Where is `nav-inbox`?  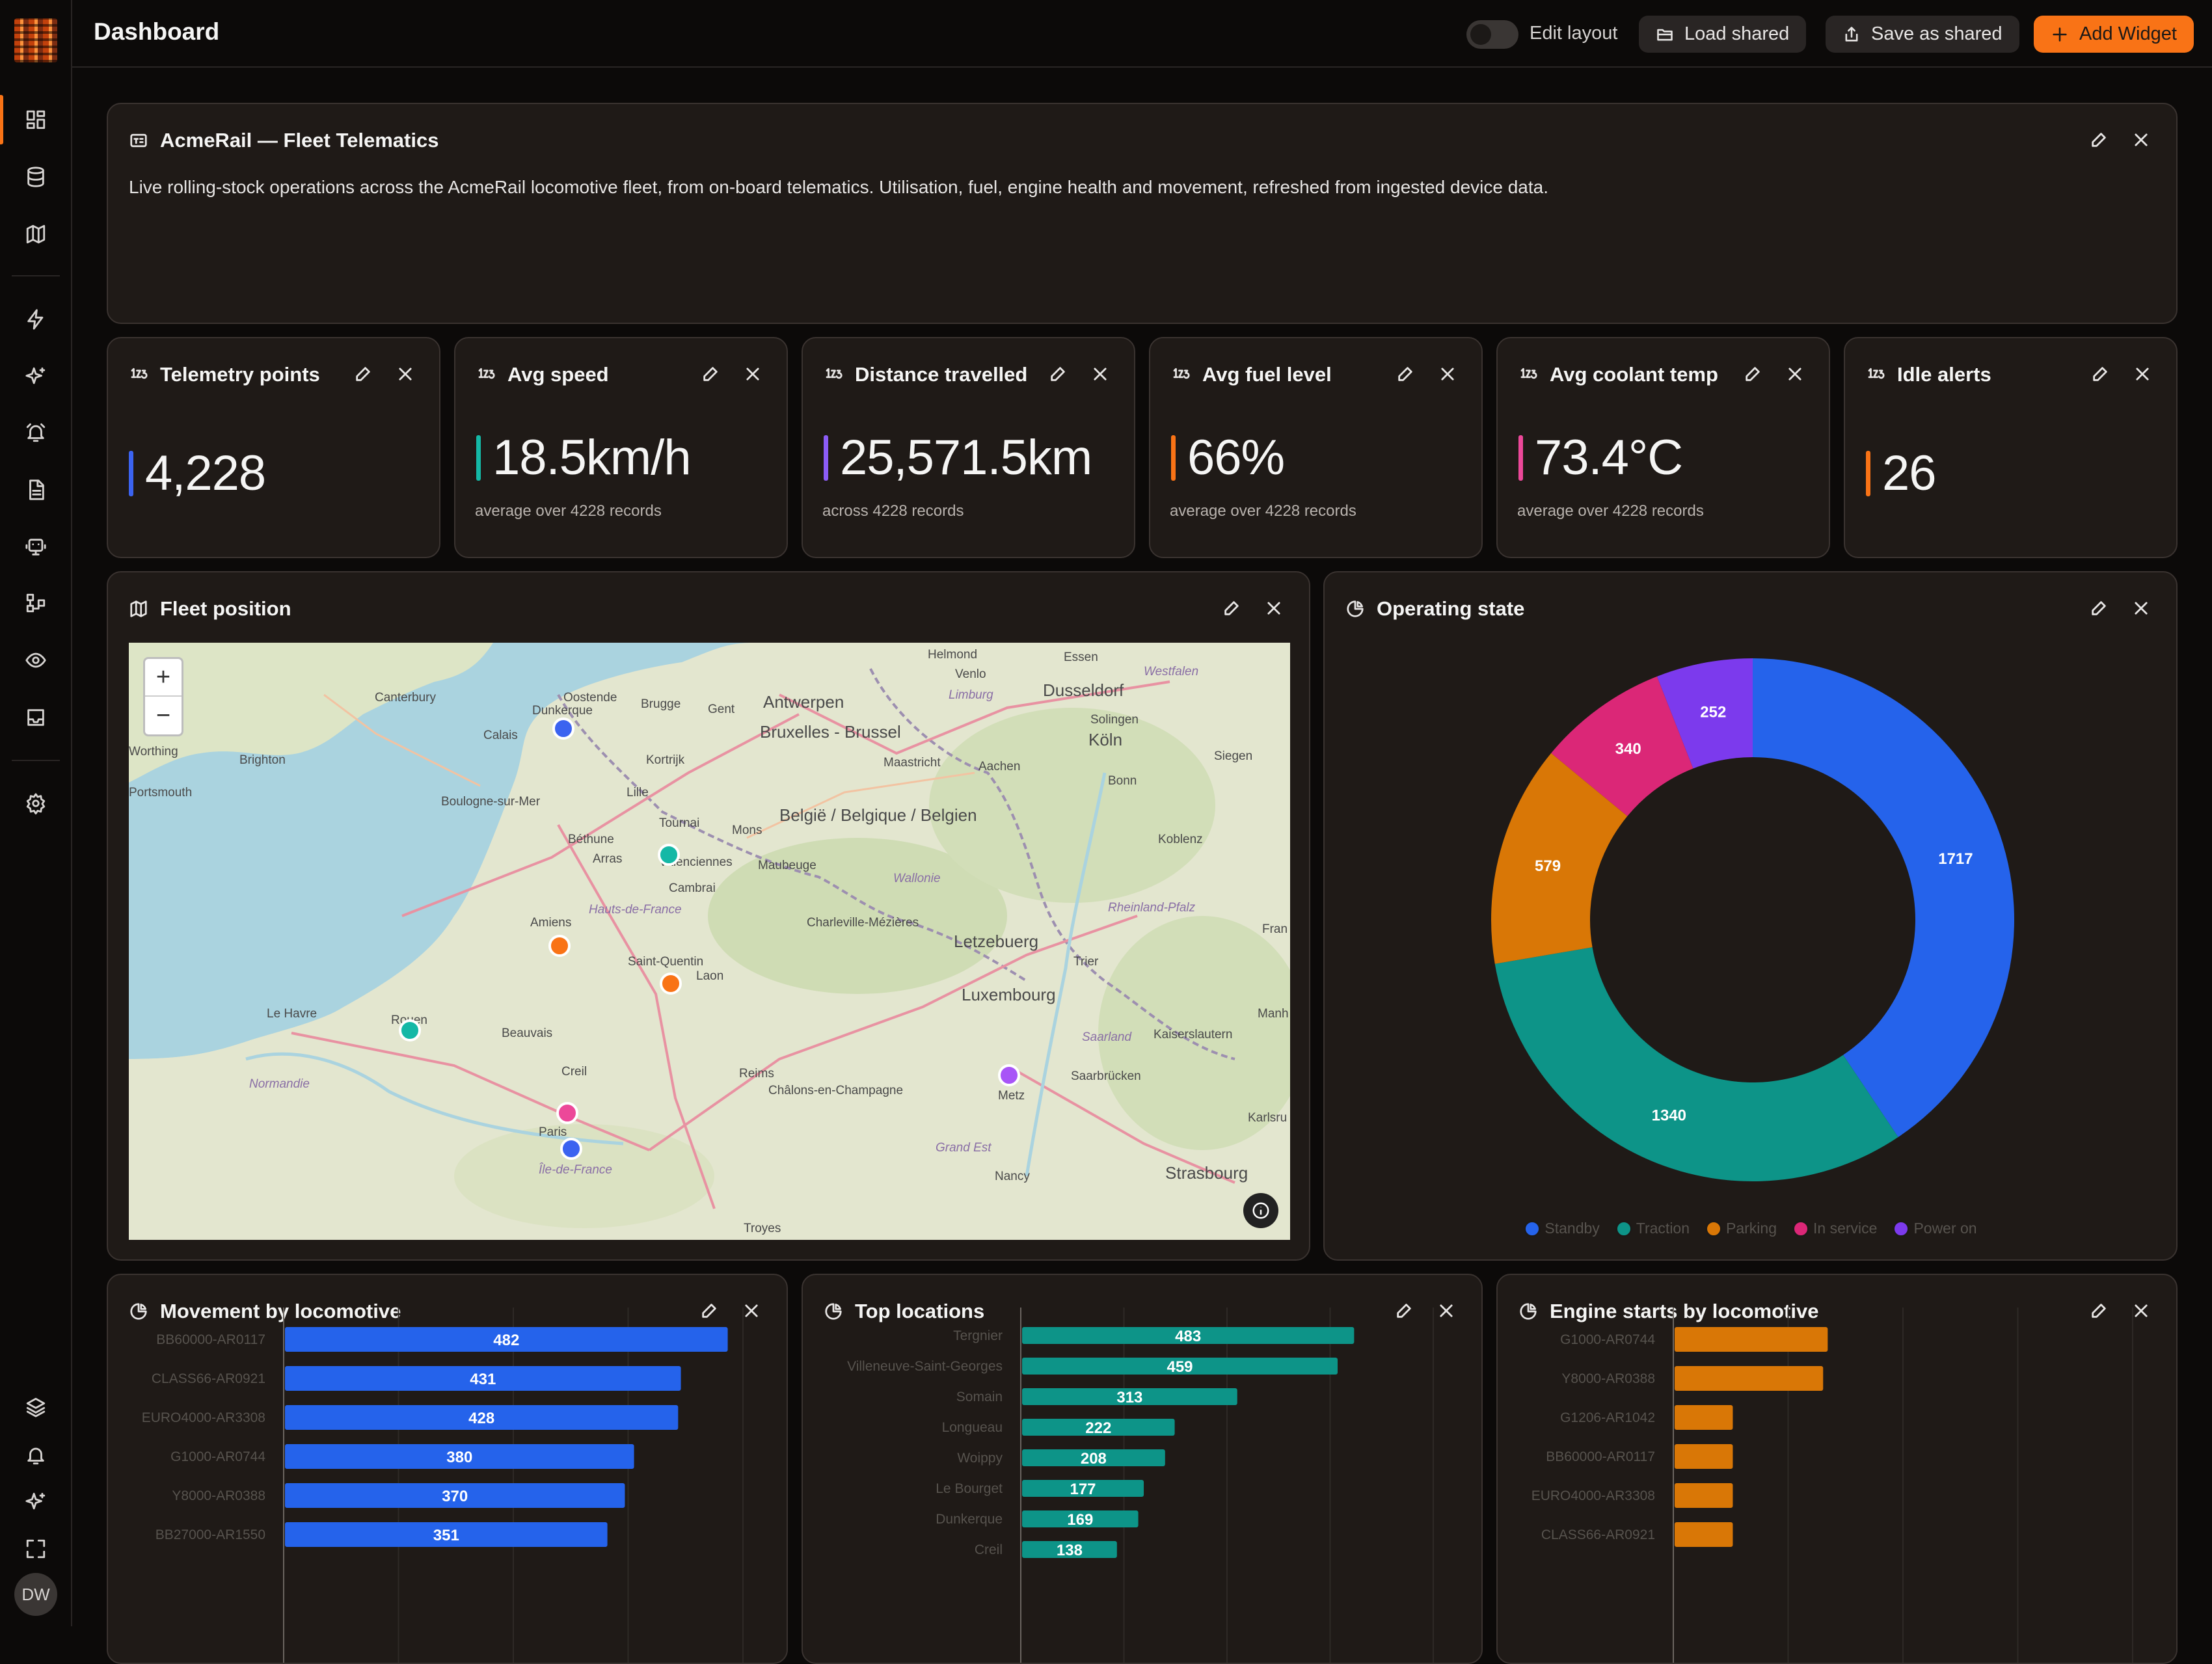 nav-inbox is located at coordinates (35, 718).